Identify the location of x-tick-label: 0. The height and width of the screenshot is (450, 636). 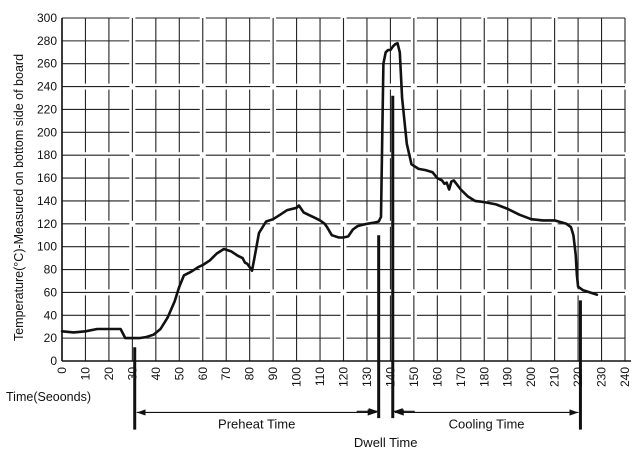
(62, 370).